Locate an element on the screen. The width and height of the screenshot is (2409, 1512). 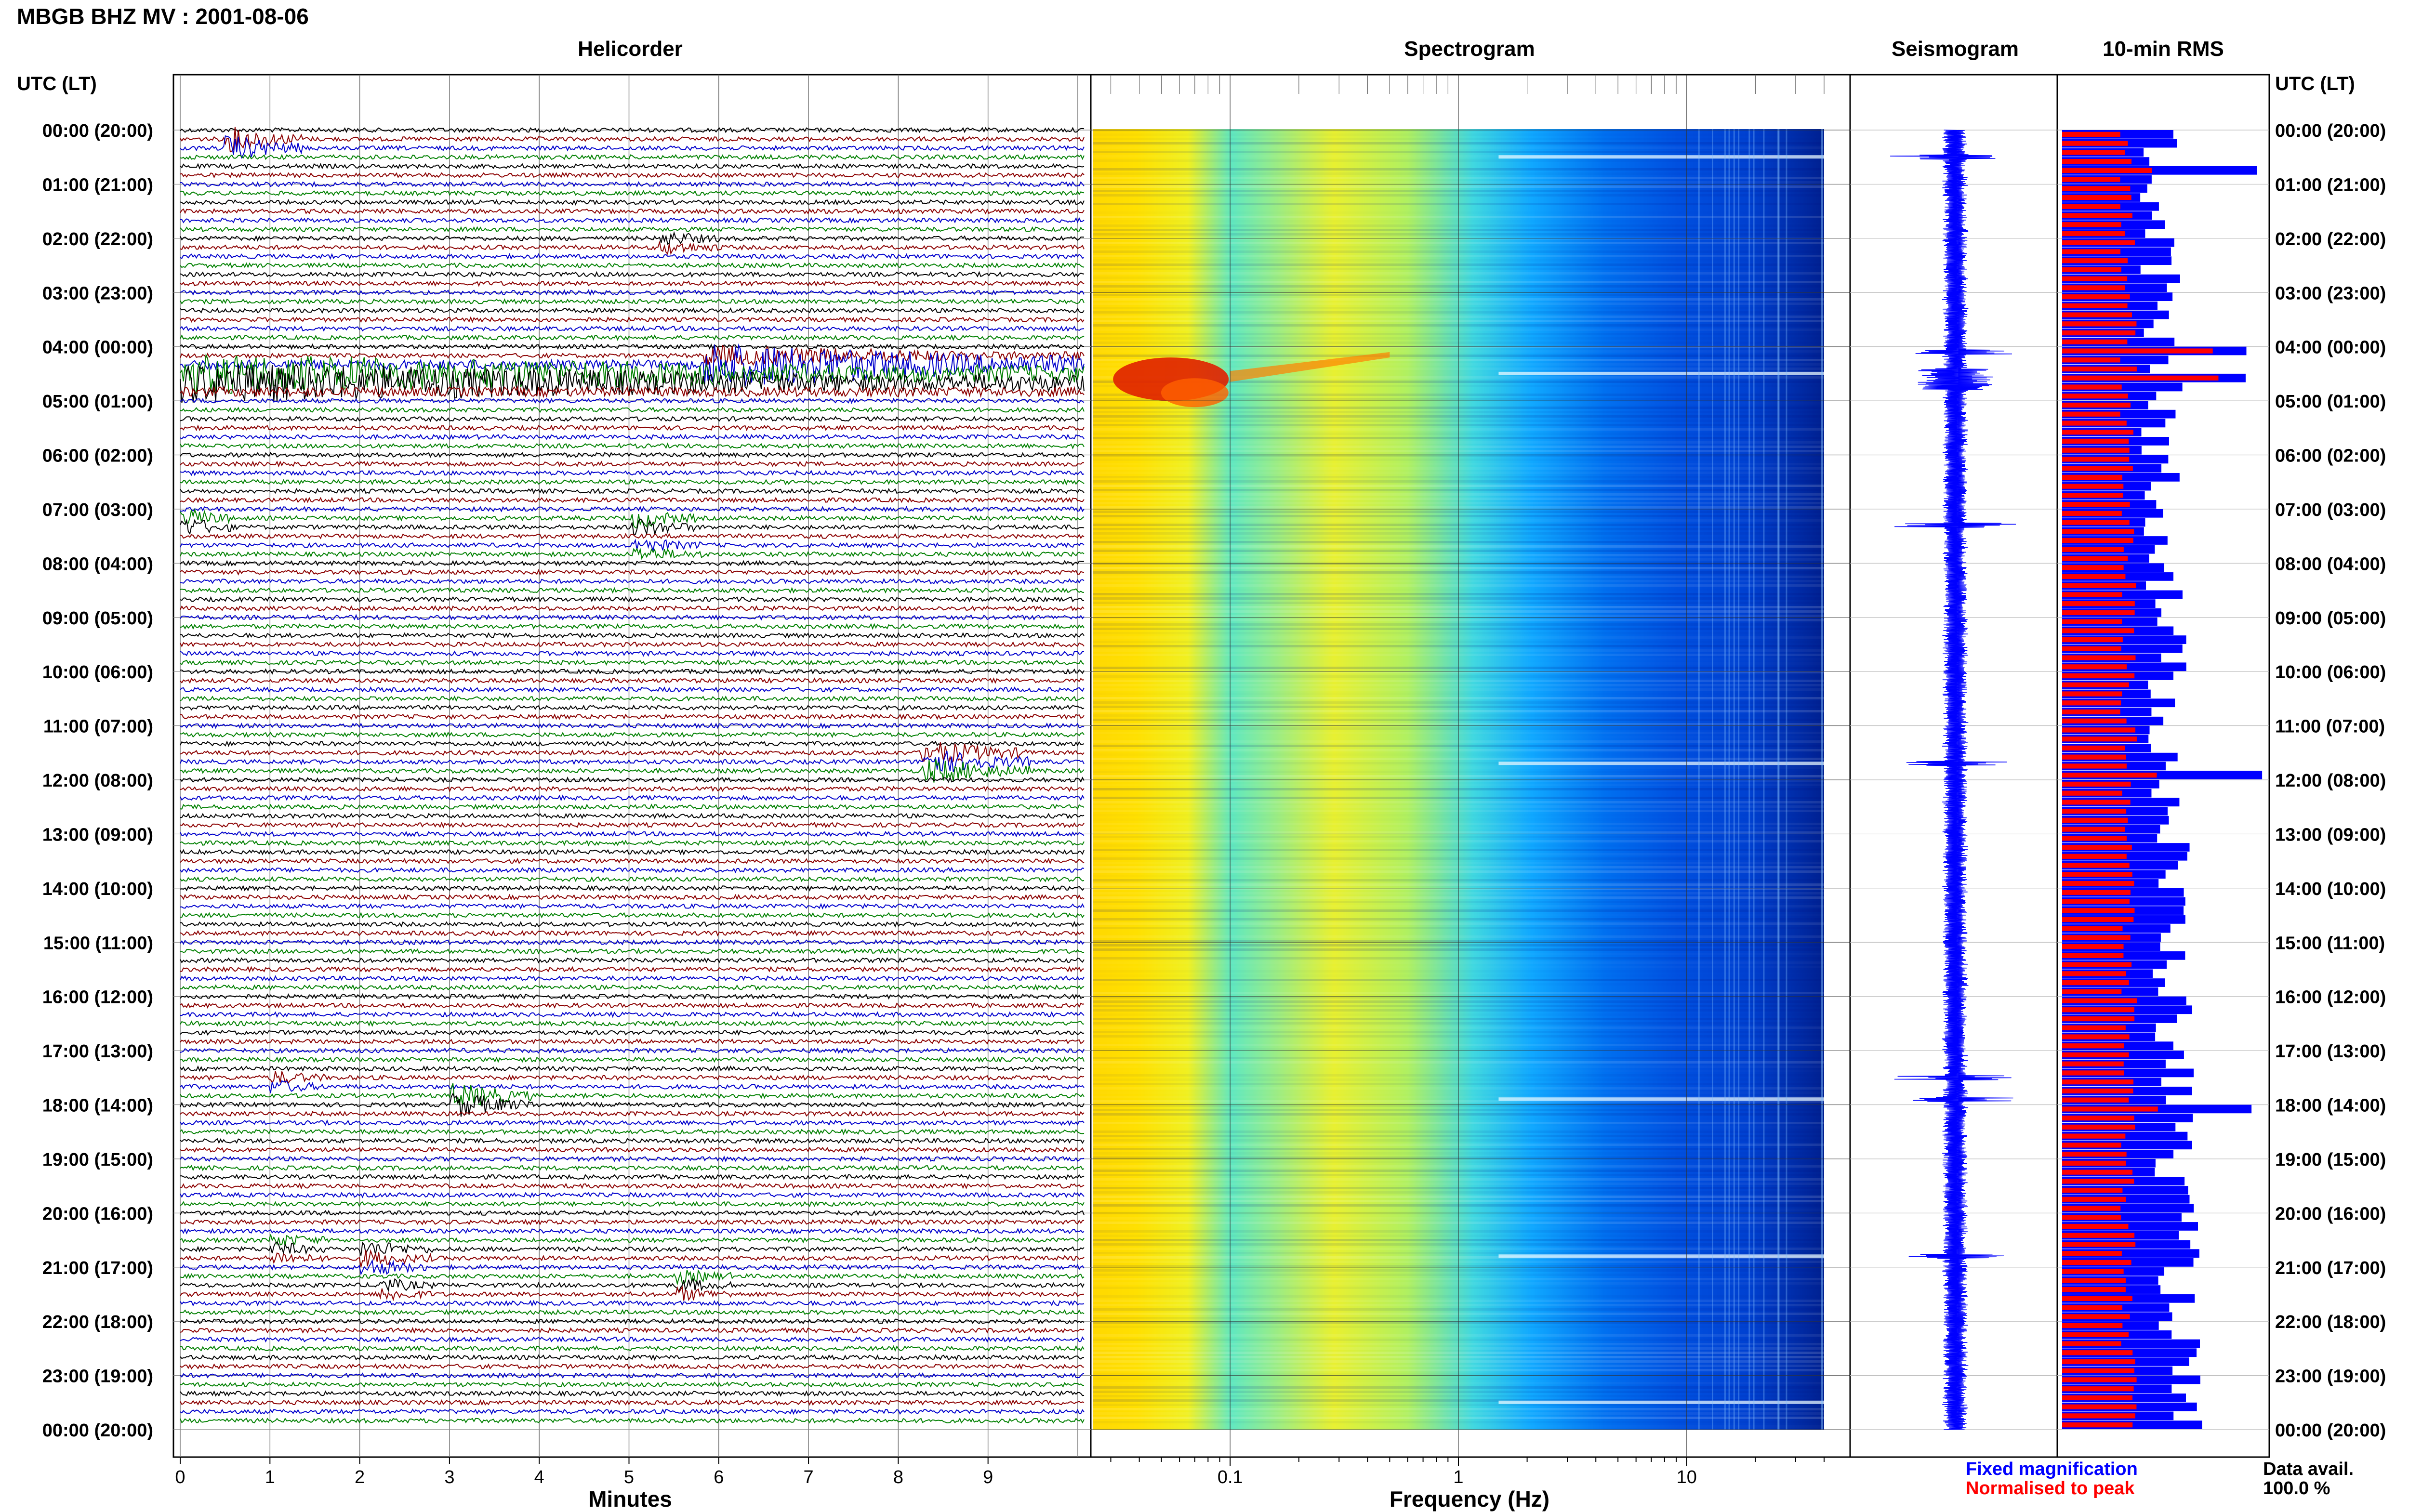
minute-tick-label: 7 is located at coordinates (809, 1477).